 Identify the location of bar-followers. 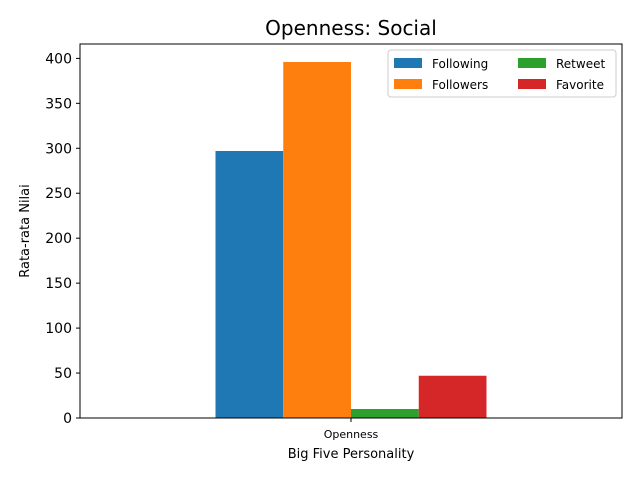
(317, 239).